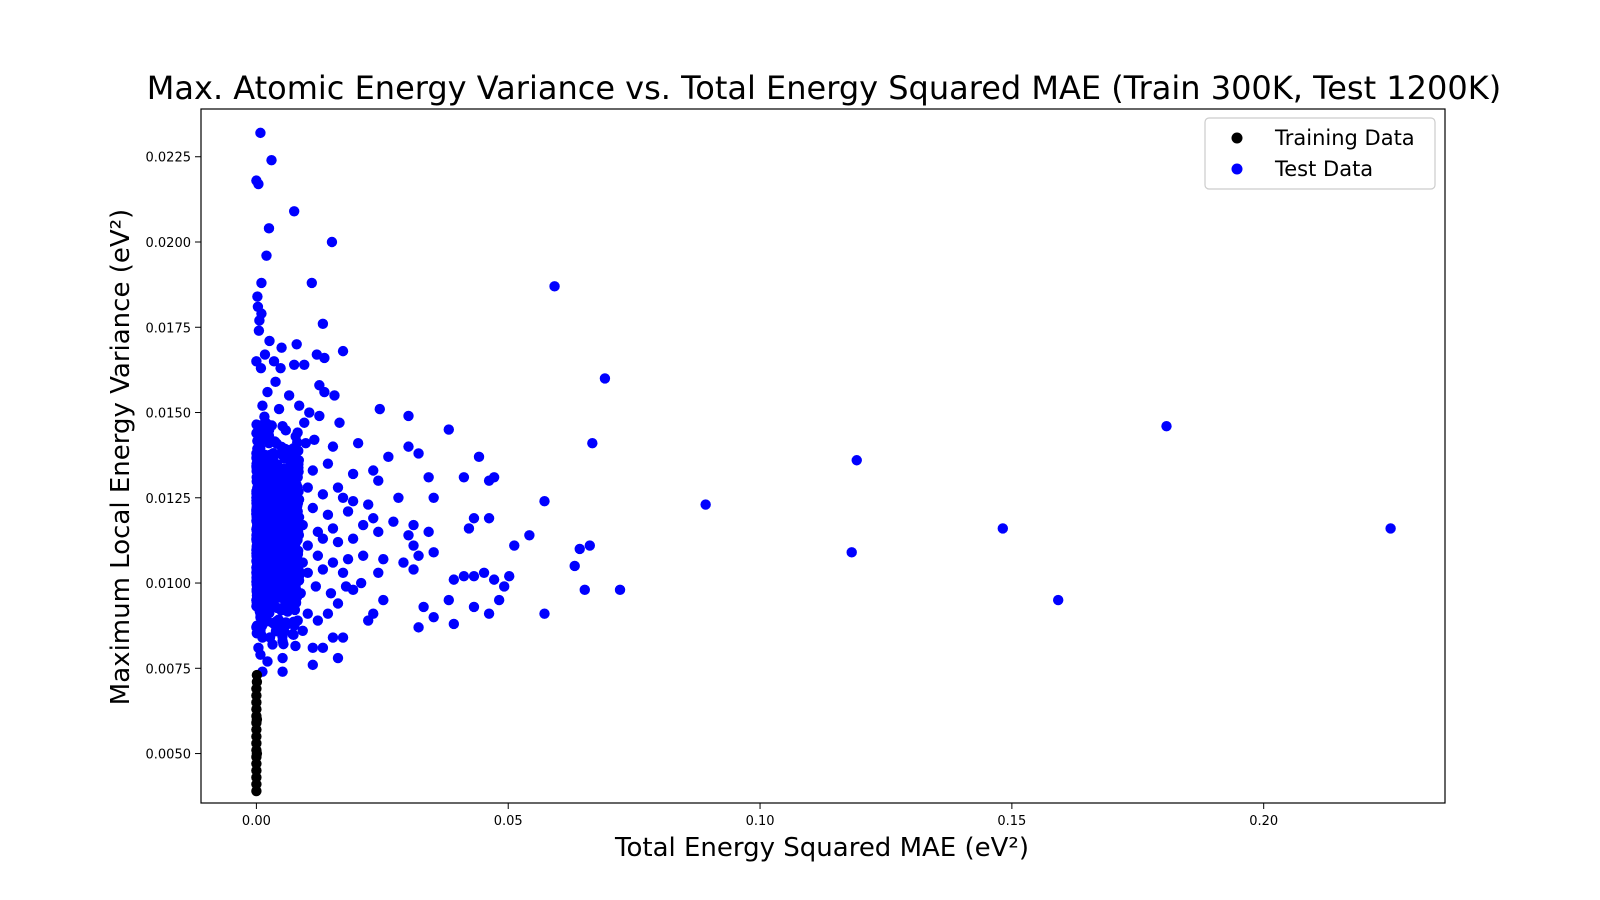 The image size is (1600, 900). Describe the element at coordinates (1320, 153) in the screenshot. I see `legend: Training Data Test Data` at that location.